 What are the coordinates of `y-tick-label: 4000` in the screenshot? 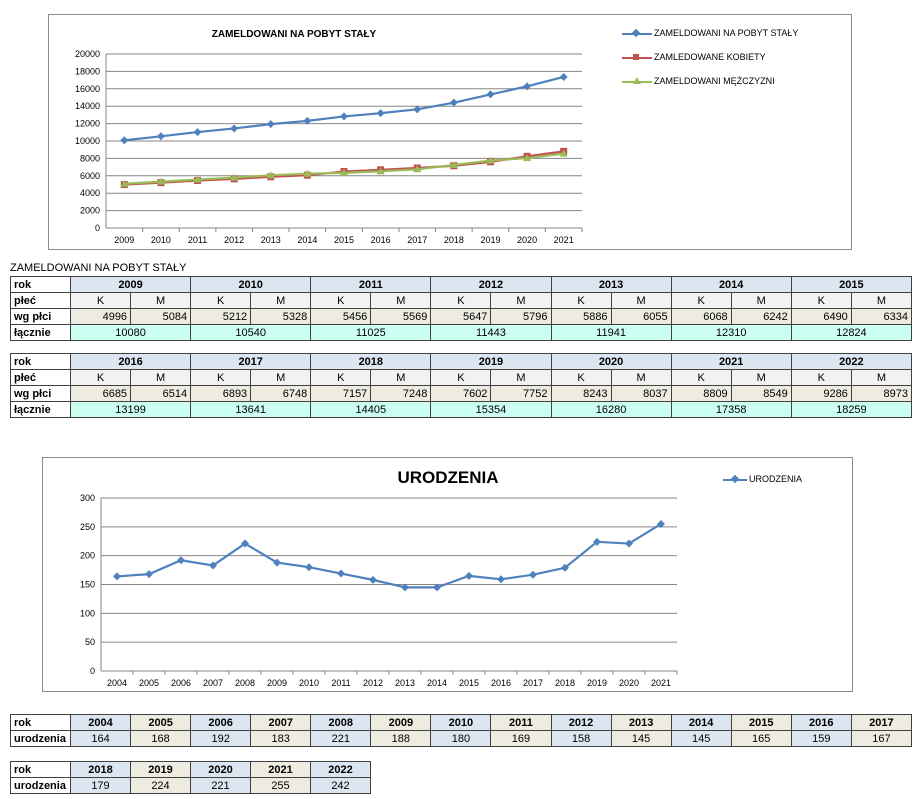 It's located at (90, 193).